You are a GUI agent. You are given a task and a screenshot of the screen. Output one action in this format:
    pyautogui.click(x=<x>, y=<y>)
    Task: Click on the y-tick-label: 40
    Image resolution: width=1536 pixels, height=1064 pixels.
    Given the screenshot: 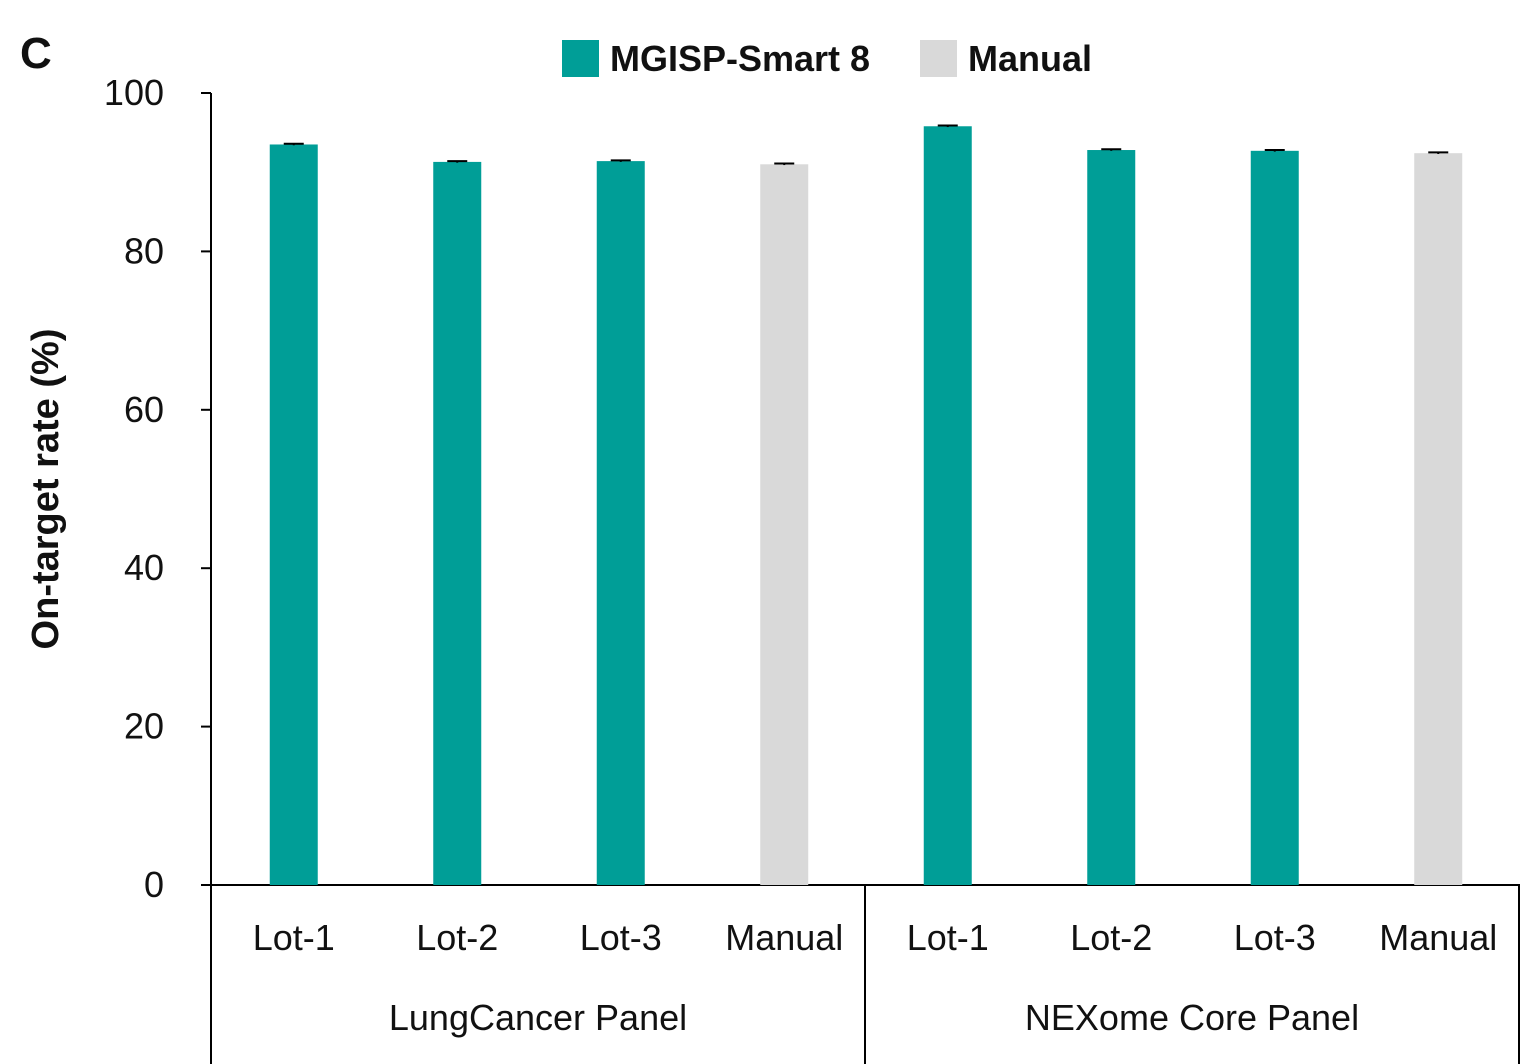 What is the action you would take?
    pyautogui.click(x=144, y=567)
    